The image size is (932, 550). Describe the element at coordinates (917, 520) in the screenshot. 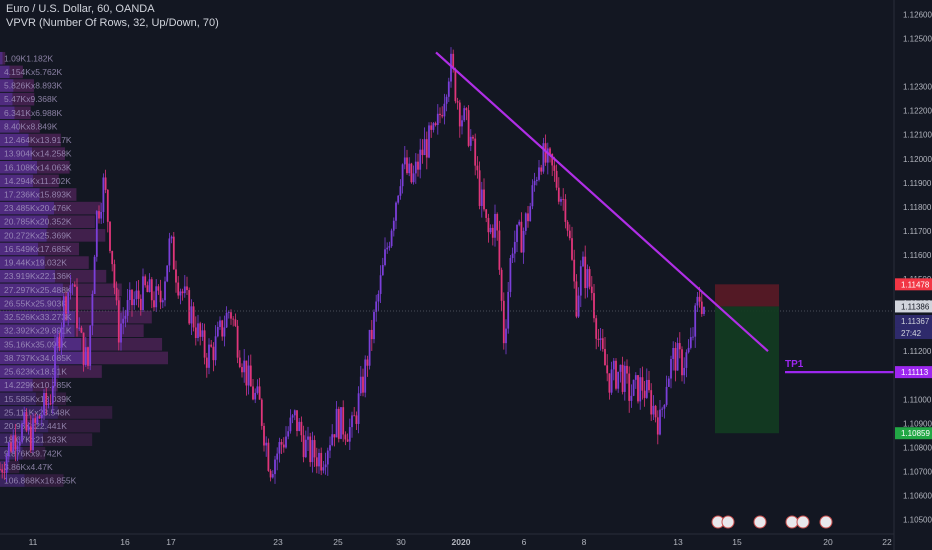

I see `price-tick-label: 1.10500` at that location.